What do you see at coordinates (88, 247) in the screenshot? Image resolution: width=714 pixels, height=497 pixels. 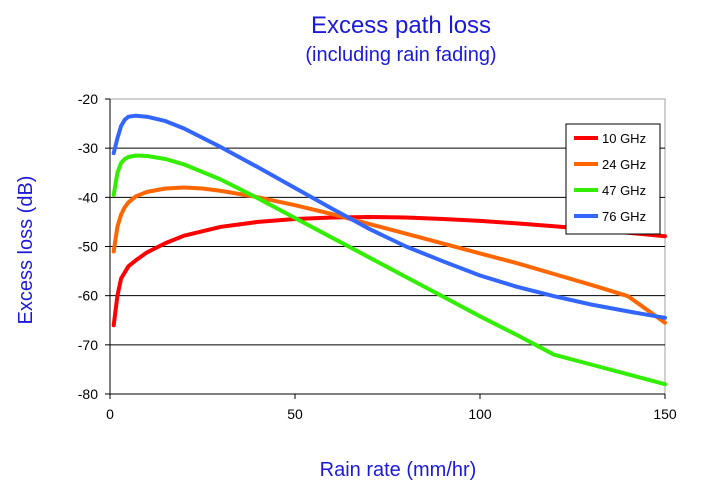 I see `y-tick-label: -50` at bounding box center [88, 247].